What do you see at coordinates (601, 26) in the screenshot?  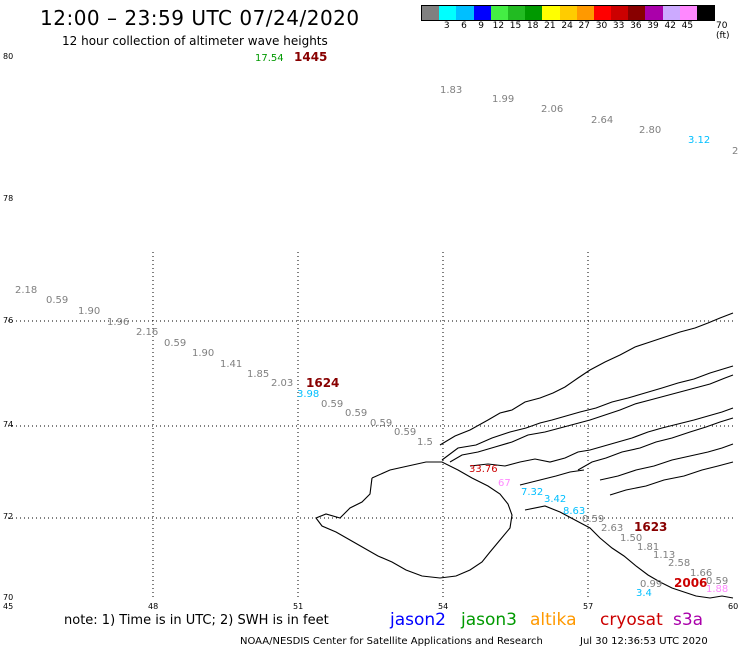 I see `color-tick: 30` at bounding box center [601, 26].